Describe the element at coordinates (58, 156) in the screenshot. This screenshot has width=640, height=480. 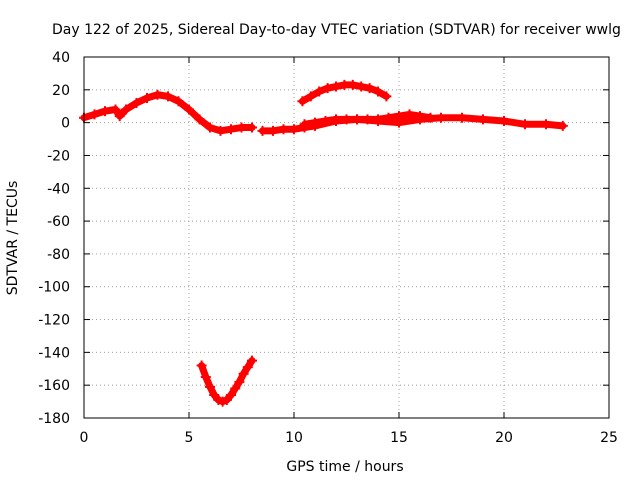
I see `y-tick-label: -20` at that location.